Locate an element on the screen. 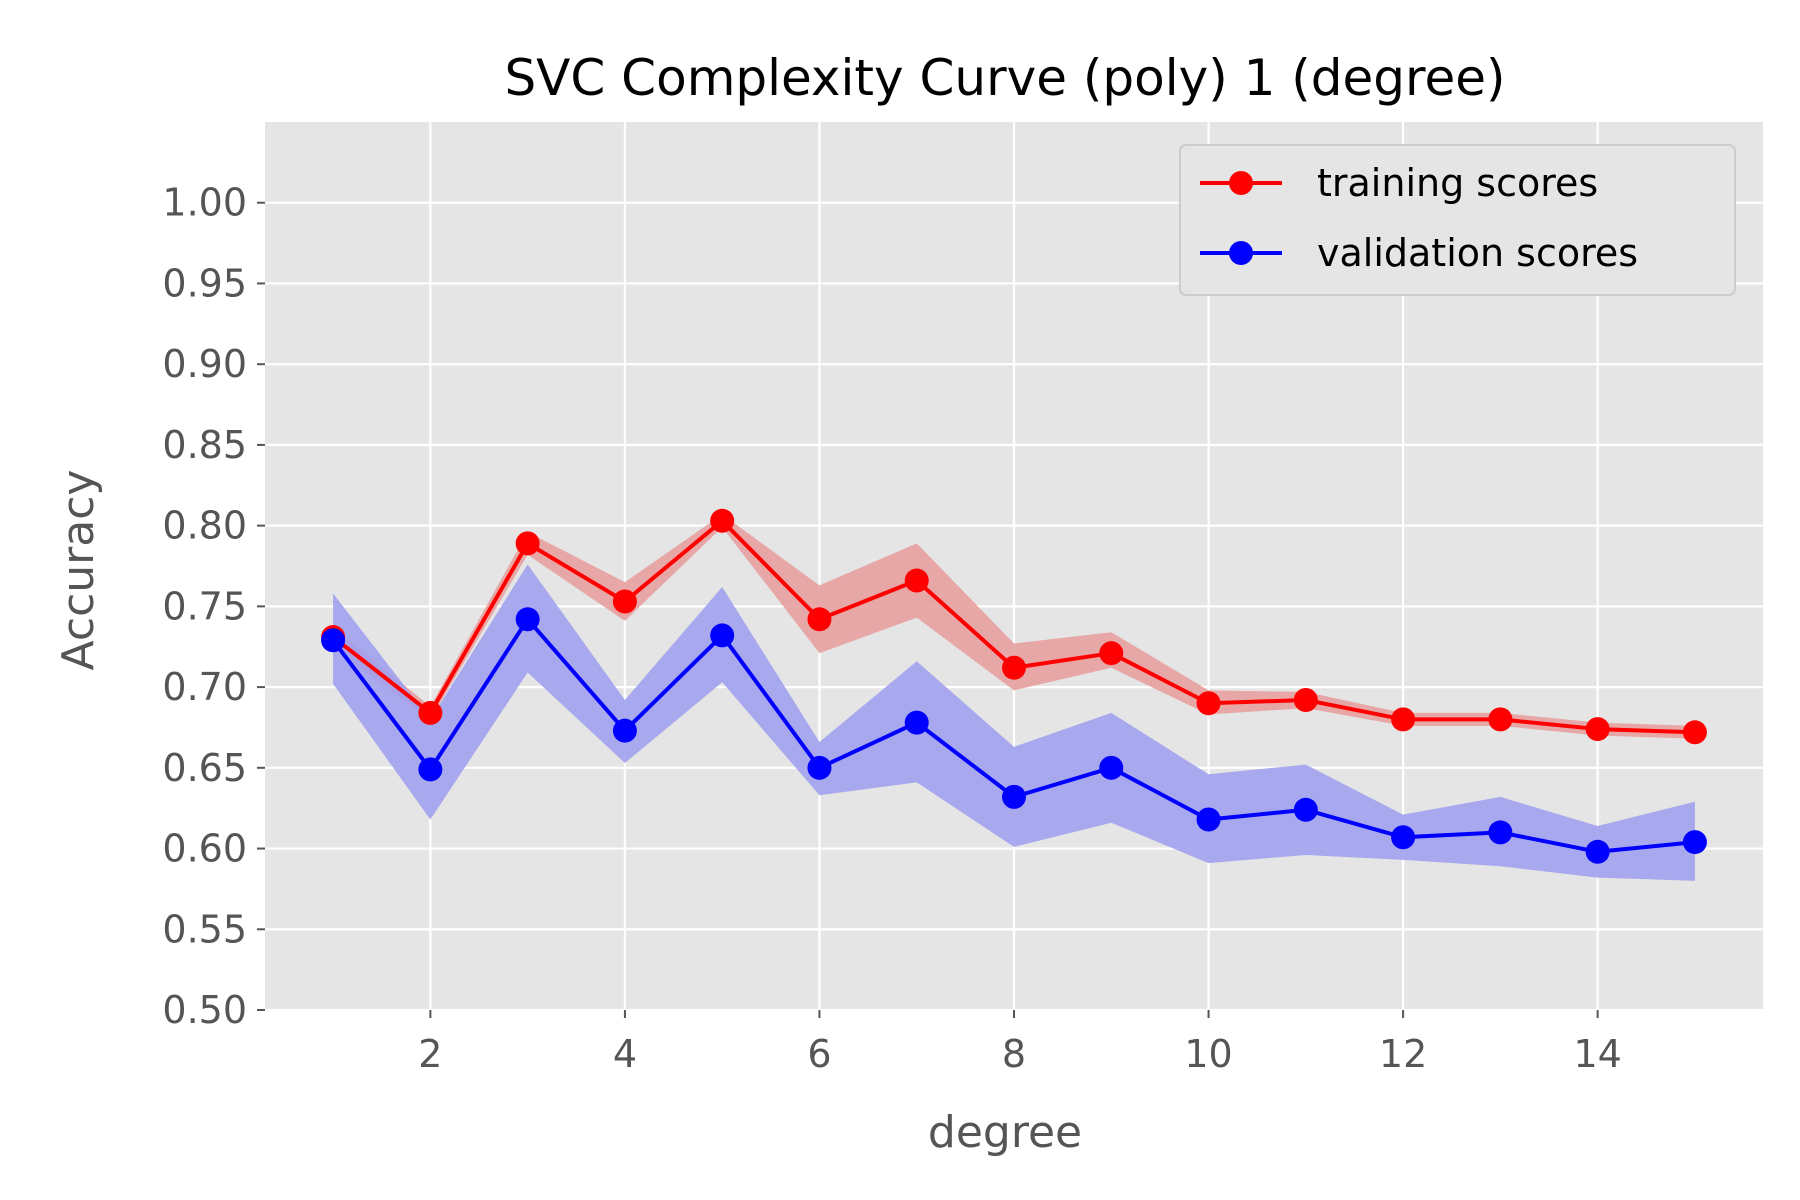 The height and width of the screenshot is (1200, 1800). legend-label: validation scores is located at coordinates (1477, 253).